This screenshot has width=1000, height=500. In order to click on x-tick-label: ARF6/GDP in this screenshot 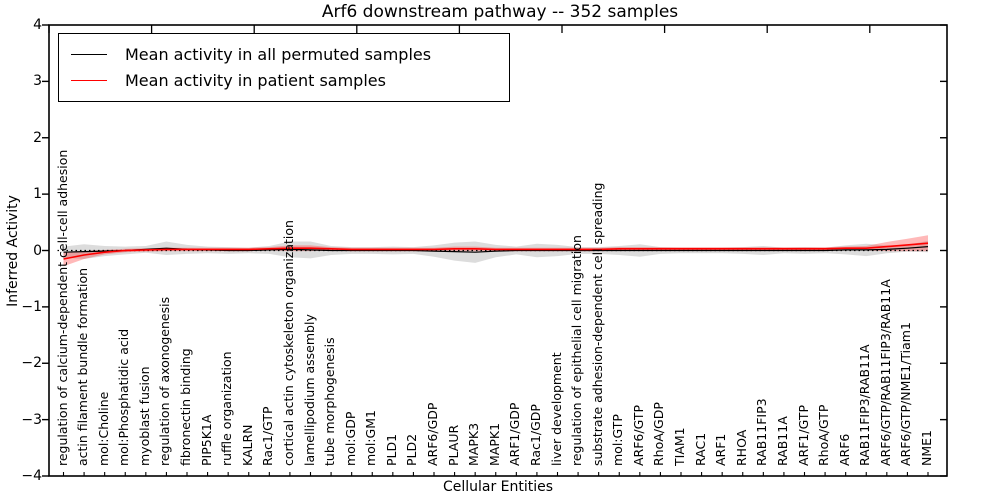, I will do `click(432, 434)`.